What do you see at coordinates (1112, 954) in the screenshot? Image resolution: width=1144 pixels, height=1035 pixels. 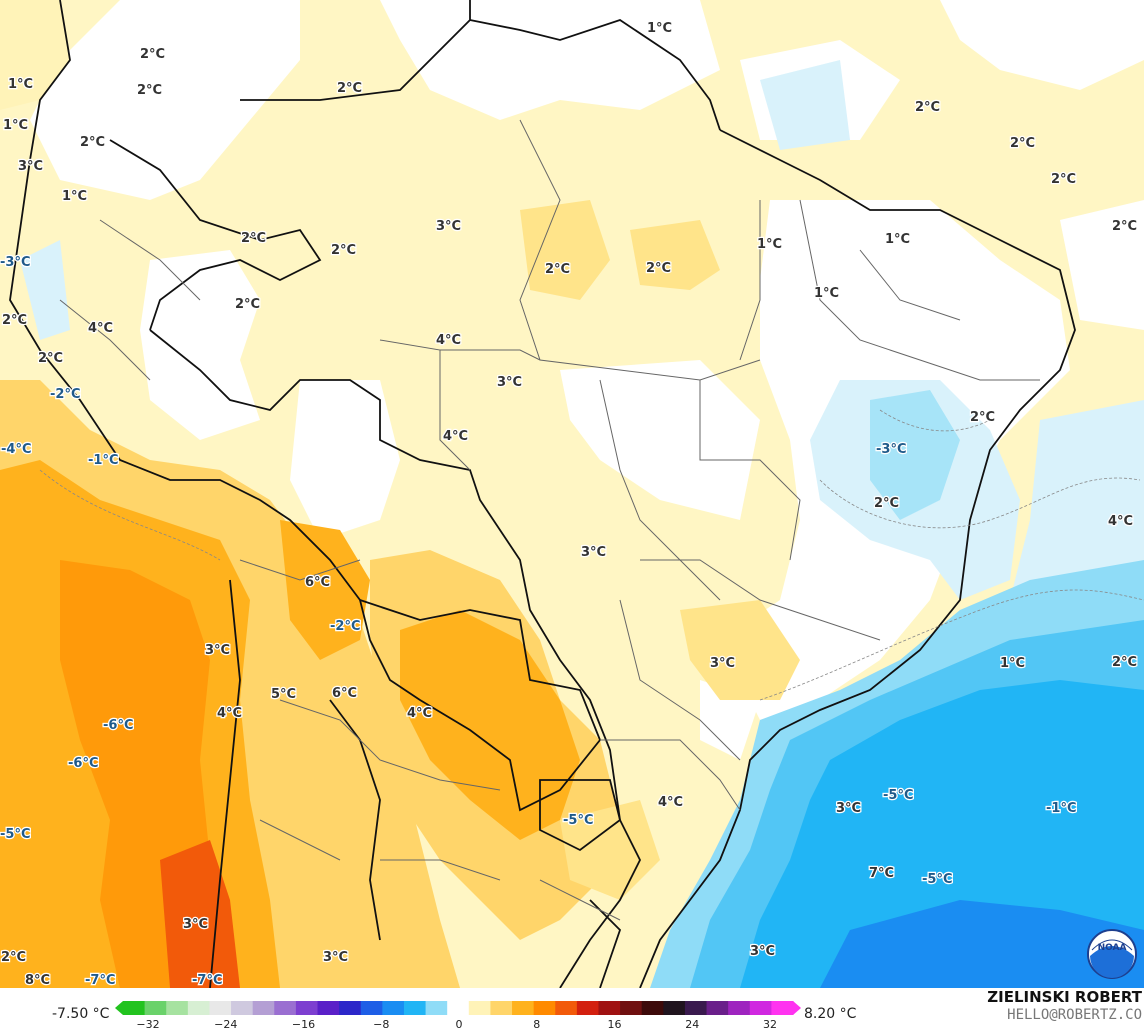 I see `noaa-logo-icon: NOAA` at bounding box center [1112, 954].